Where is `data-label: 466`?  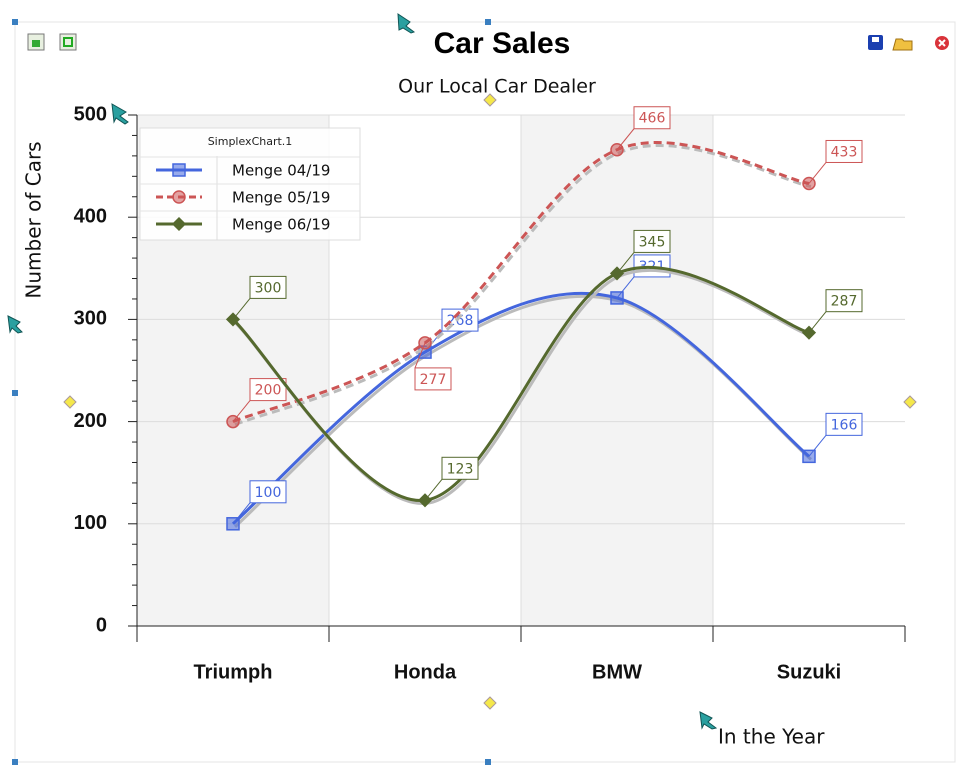 data-label: 466 is located at coordinates (652, 119).